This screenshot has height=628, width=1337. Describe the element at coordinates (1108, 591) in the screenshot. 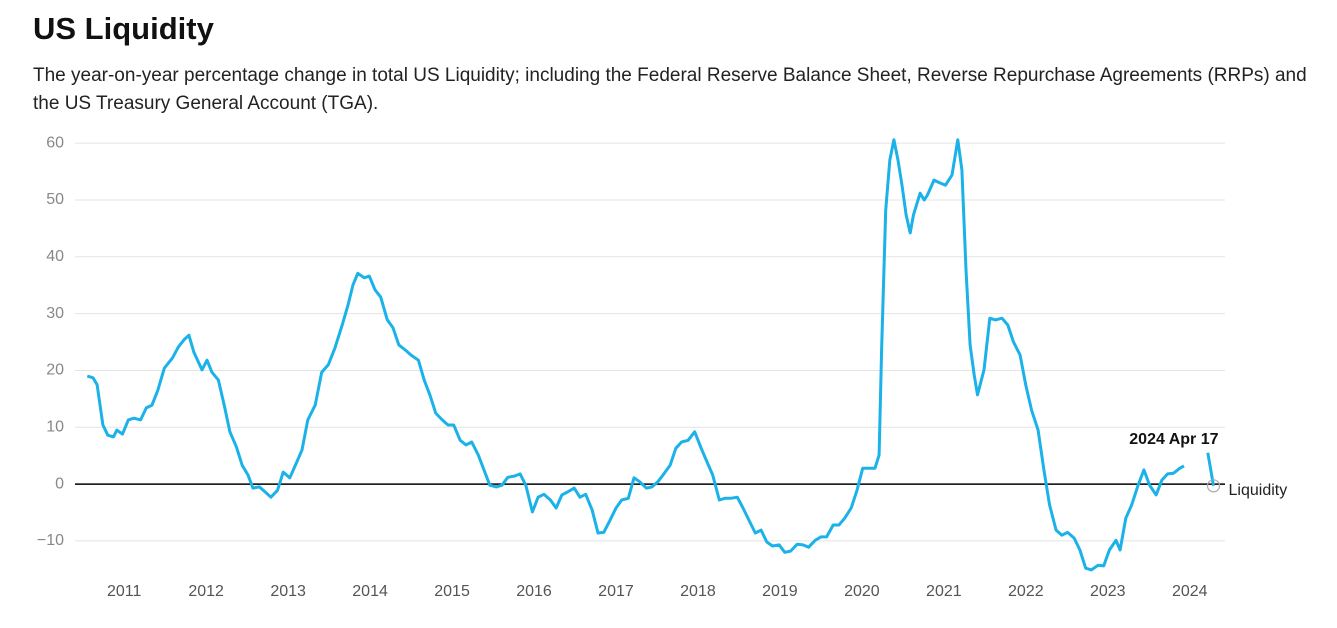

I see `x-tick-label: 2023` at that location.